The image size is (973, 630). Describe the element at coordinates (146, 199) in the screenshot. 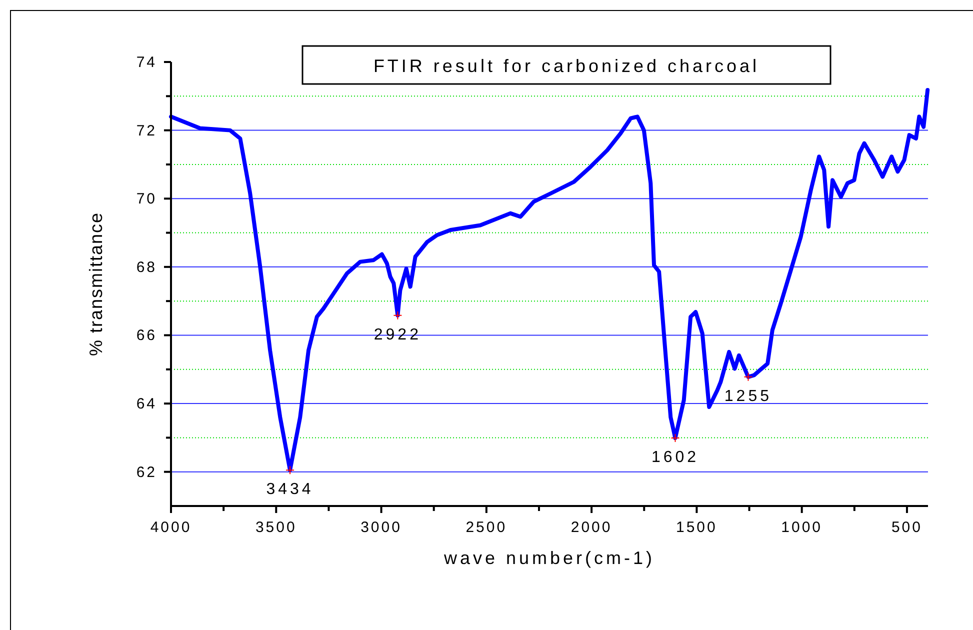

I see `y-tick-label: 70` at that location.